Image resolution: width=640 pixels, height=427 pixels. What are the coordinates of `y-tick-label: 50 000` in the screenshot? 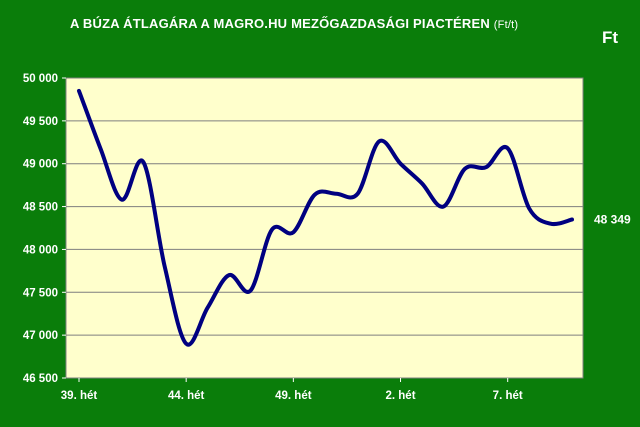 It's located at (40, 79).